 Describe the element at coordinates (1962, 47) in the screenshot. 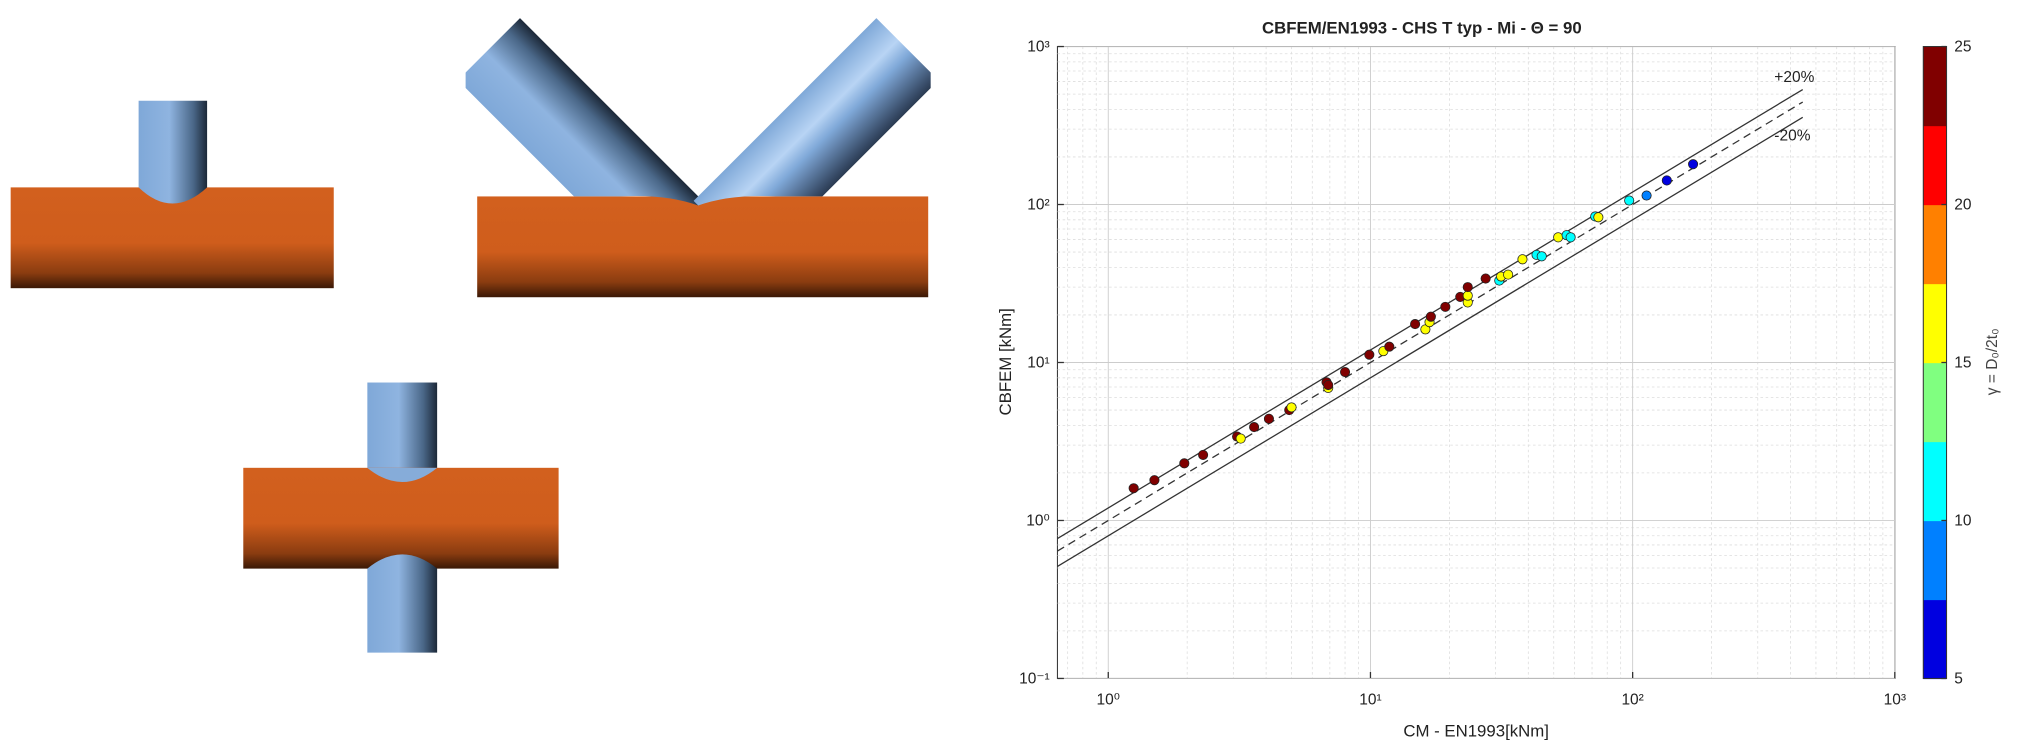

I see `colorbar-tick-label: 25` at that location.